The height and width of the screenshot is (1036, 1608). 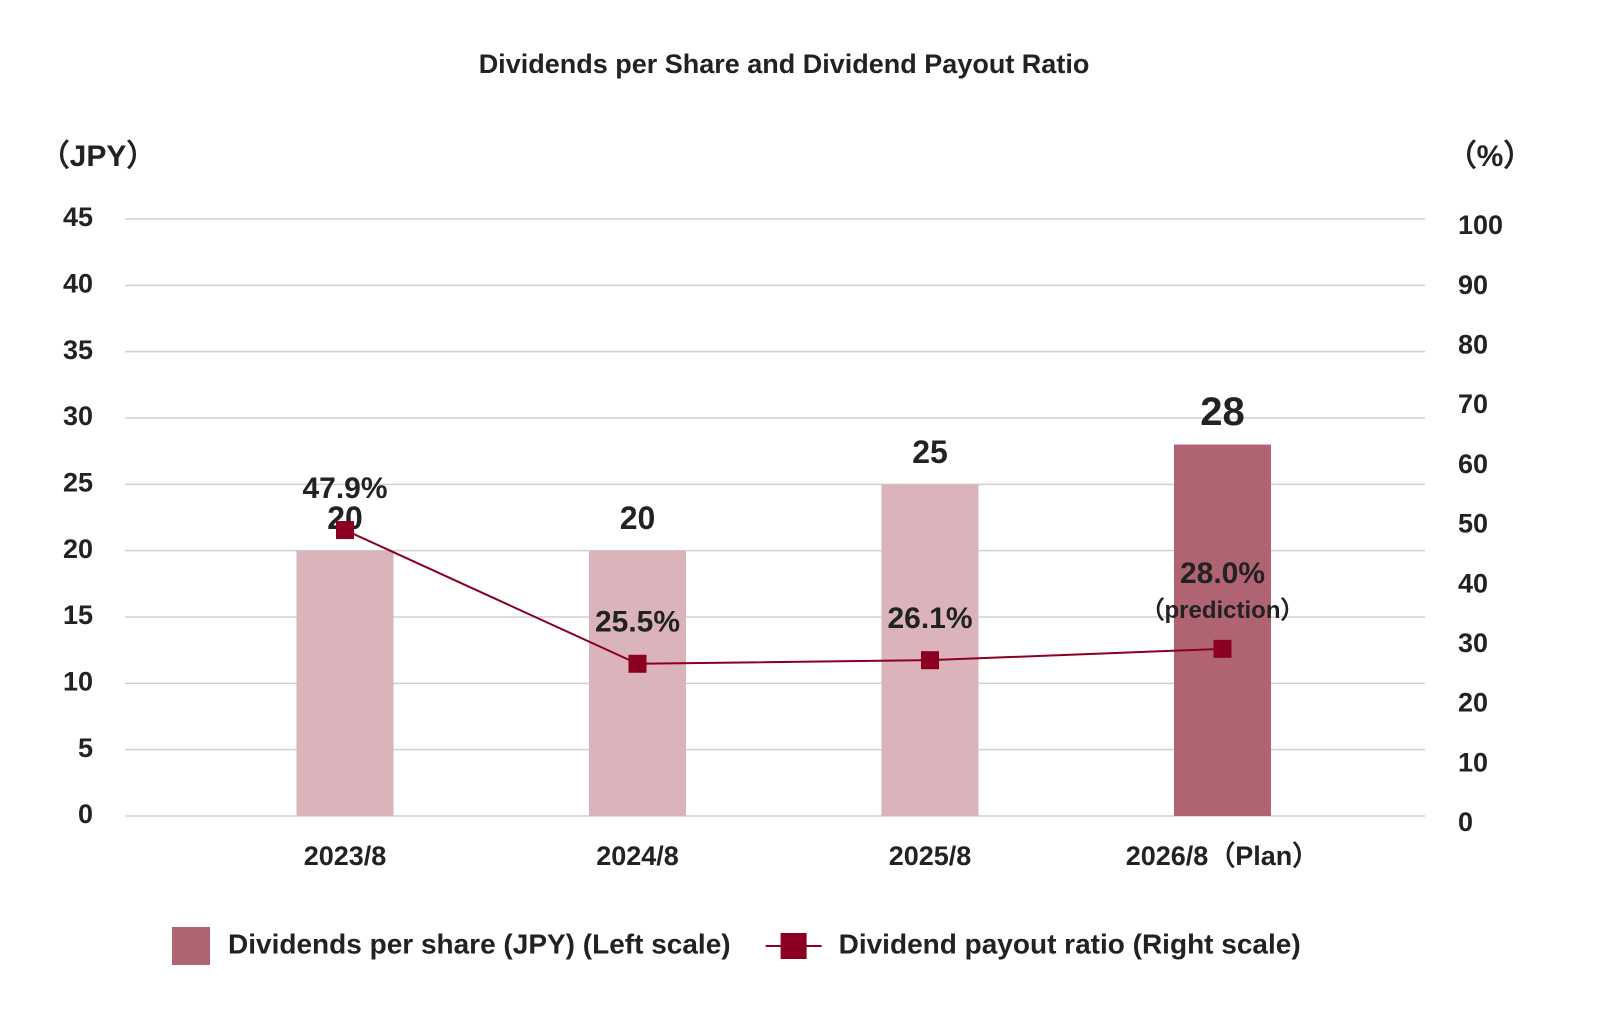 I want to click on legend-label: Dividend payout ratio (Right scale), so click(x=1070, y=943).